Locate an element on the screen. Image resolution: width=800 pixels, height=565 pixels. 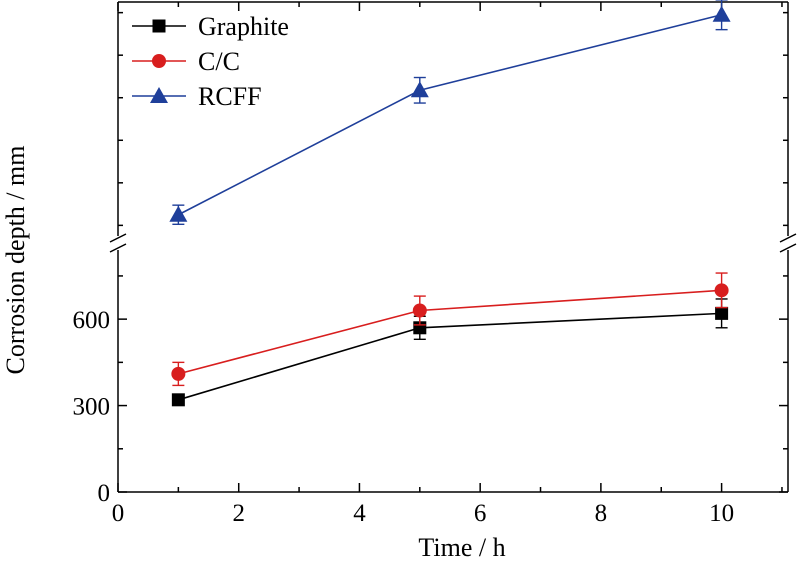
series-line-graphite is located at coordinates (450, 356).